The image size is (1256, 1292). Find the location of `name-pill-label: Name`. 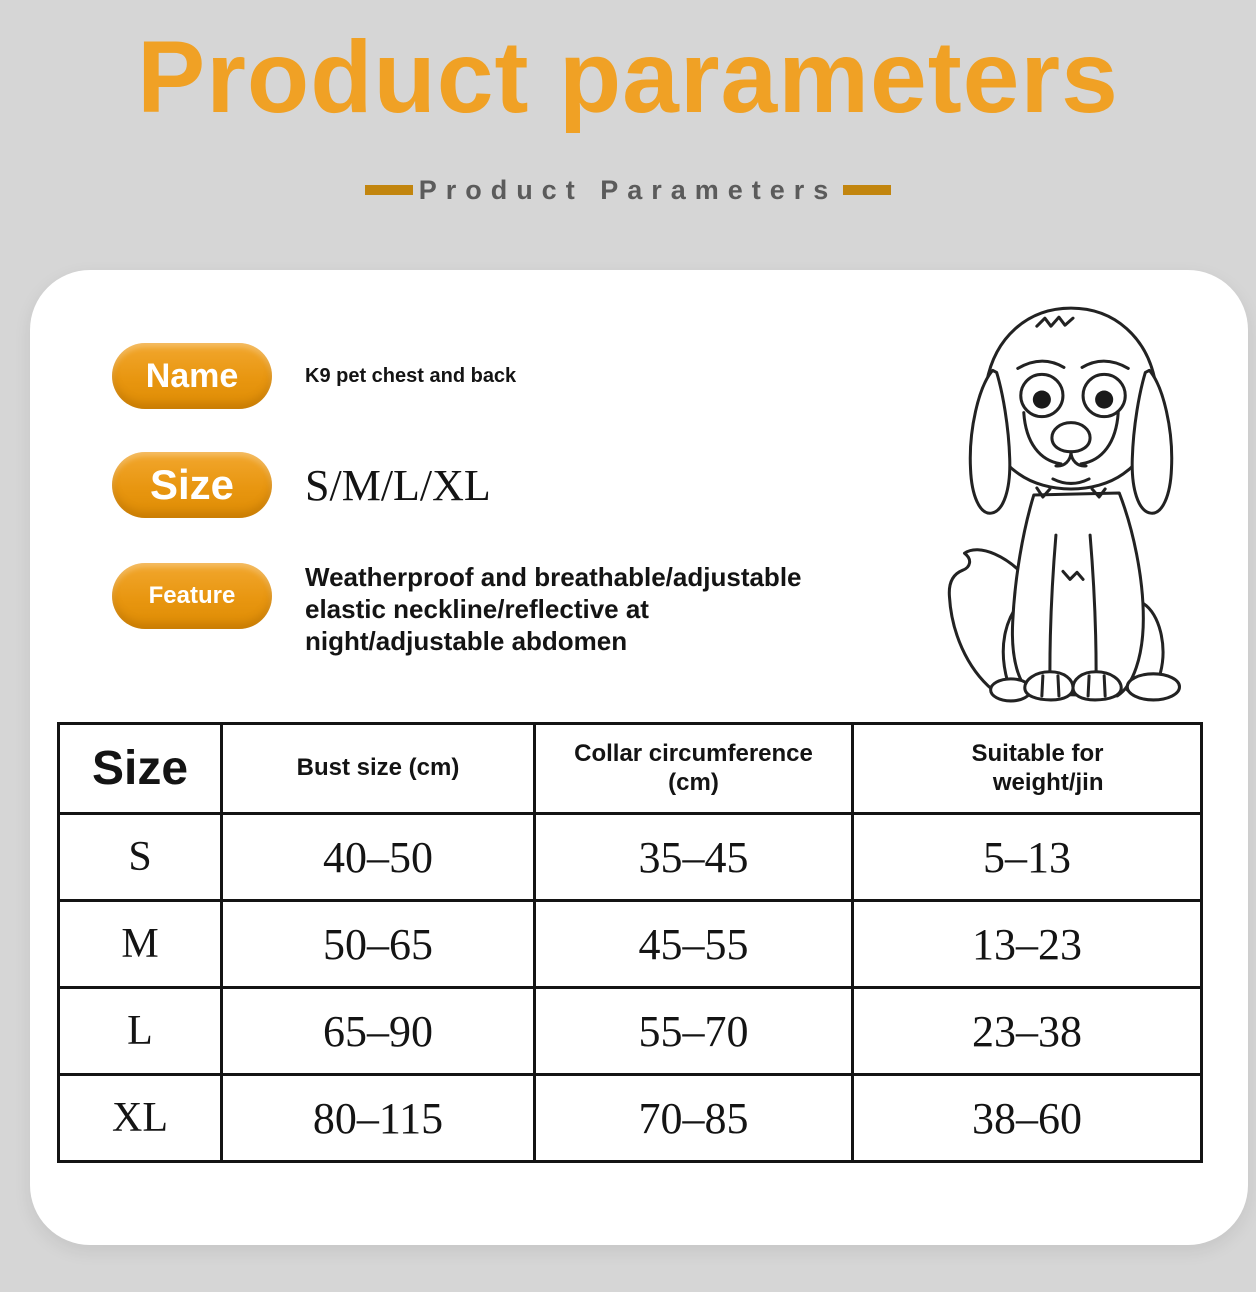

name-pill-label: Name is located at coordinates (192, 375).